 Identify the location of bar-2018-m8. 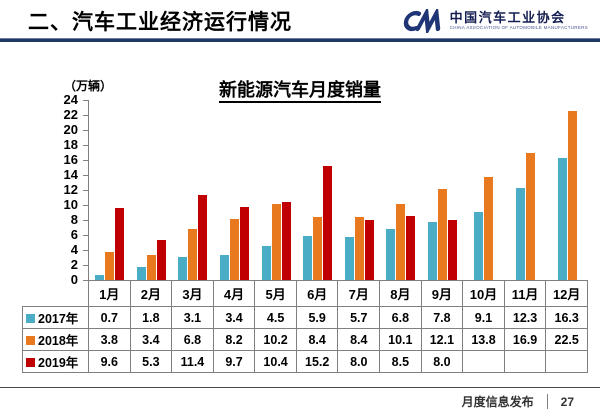
(401, 242).